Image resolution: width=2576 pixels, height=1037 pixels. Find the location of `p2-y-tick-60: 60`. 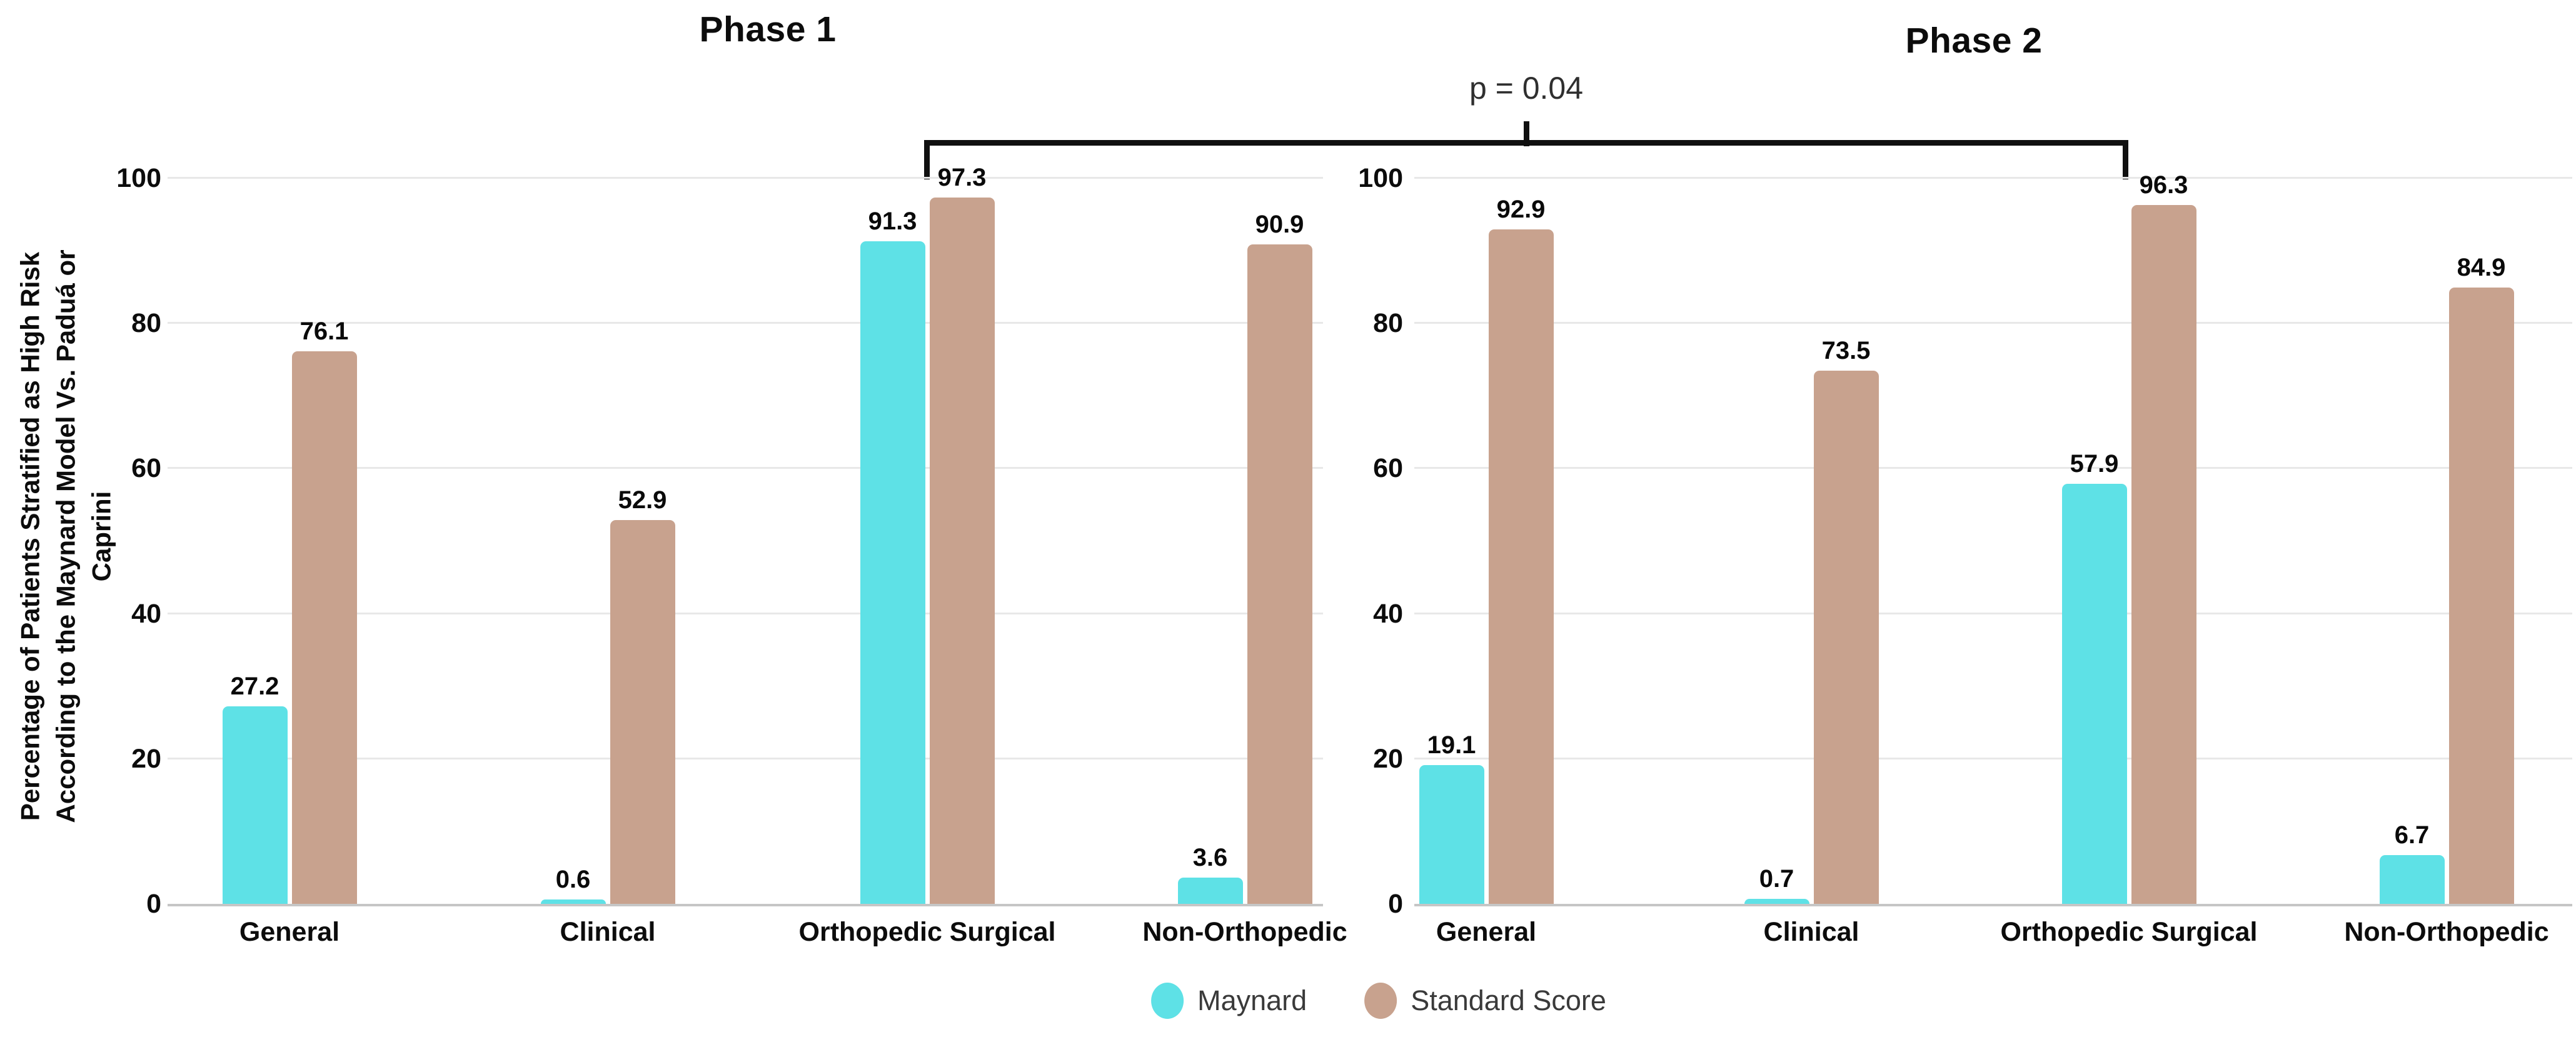

p2-y-tick-60: 60 is located at coordinates (1388, 468).